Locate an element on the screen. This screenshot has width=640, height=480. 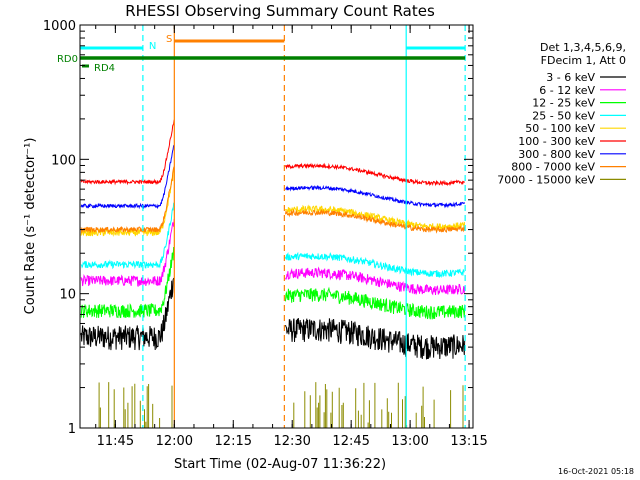
y-tick-label: 1 is located at coordinates (72, 429).